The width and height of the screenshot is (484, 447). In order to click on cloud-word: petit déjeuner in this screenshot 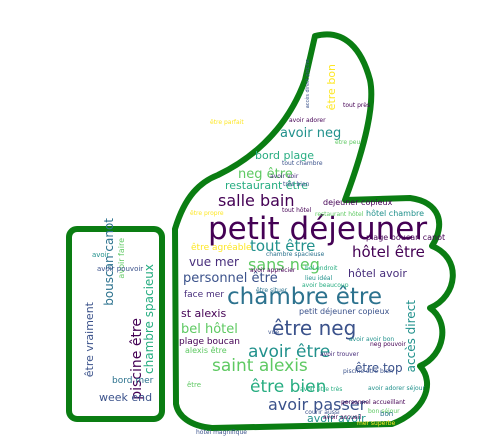, I will do `click(318, 229)`.